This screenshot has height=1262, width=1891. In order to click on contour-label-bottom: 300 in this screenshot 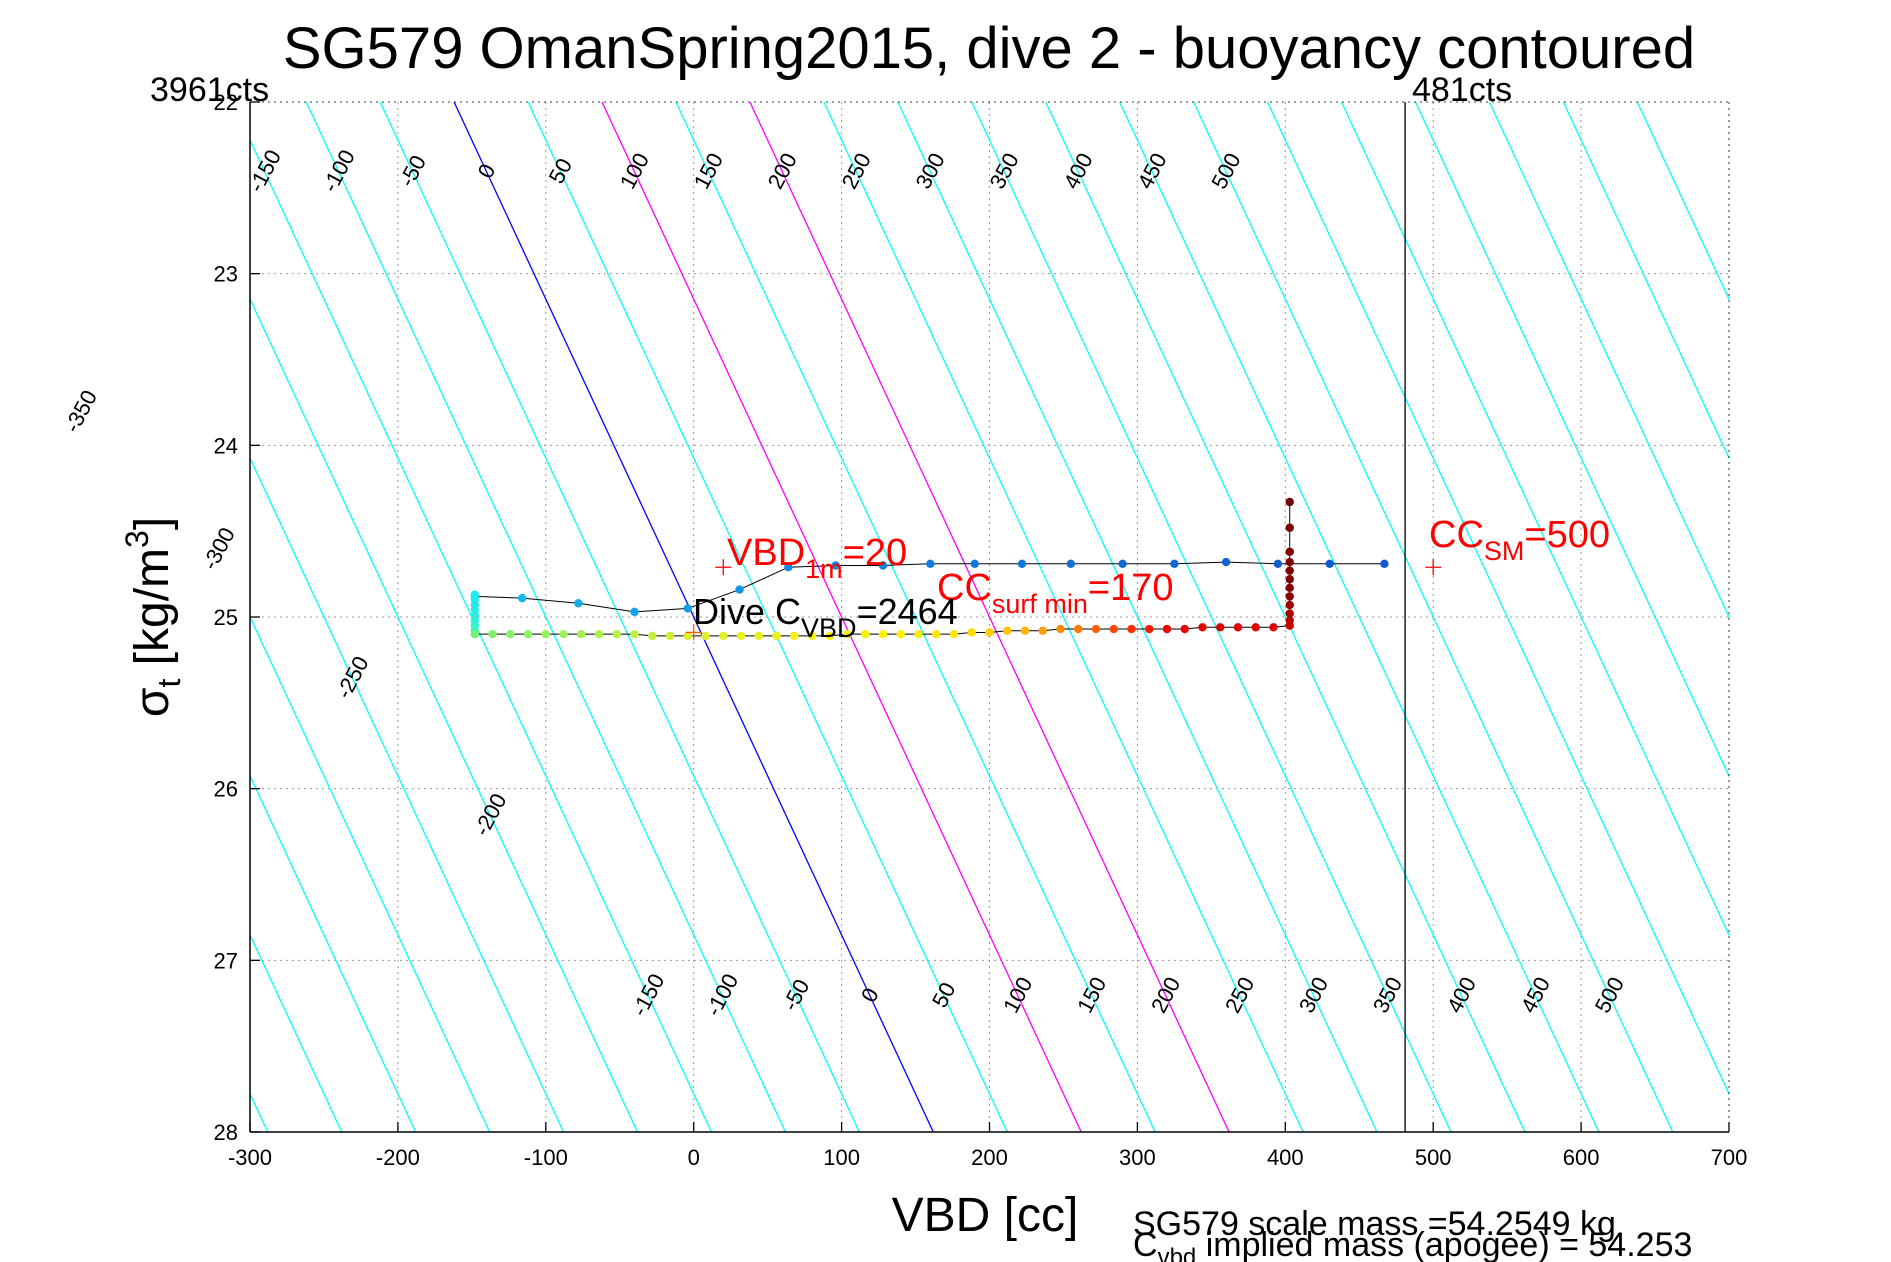, I will do `click(1313, 995)`.